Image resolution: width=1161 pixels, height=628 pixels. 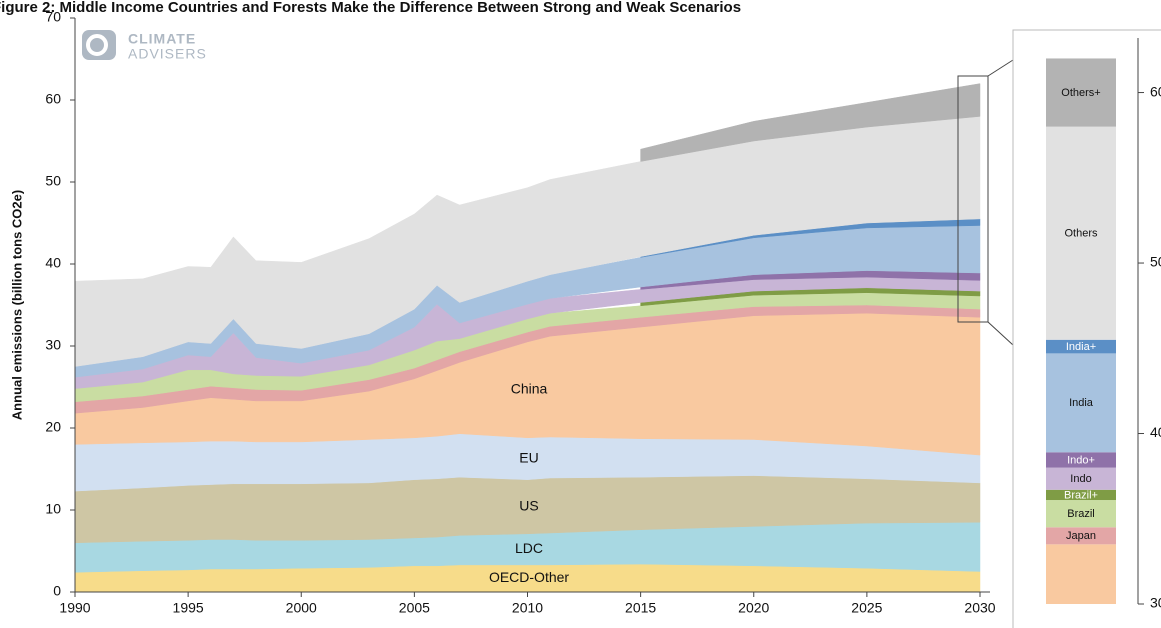 I want to click on y-tick-label: 30, so click(x=53, y=345).